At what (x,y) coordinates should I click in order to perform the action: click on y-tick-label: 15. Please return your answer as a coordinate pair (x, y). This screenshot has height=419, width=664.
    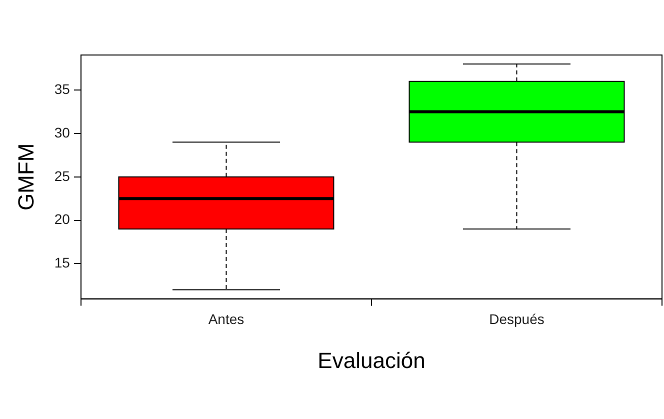
    Looking at the image, I should click on (62, 262).